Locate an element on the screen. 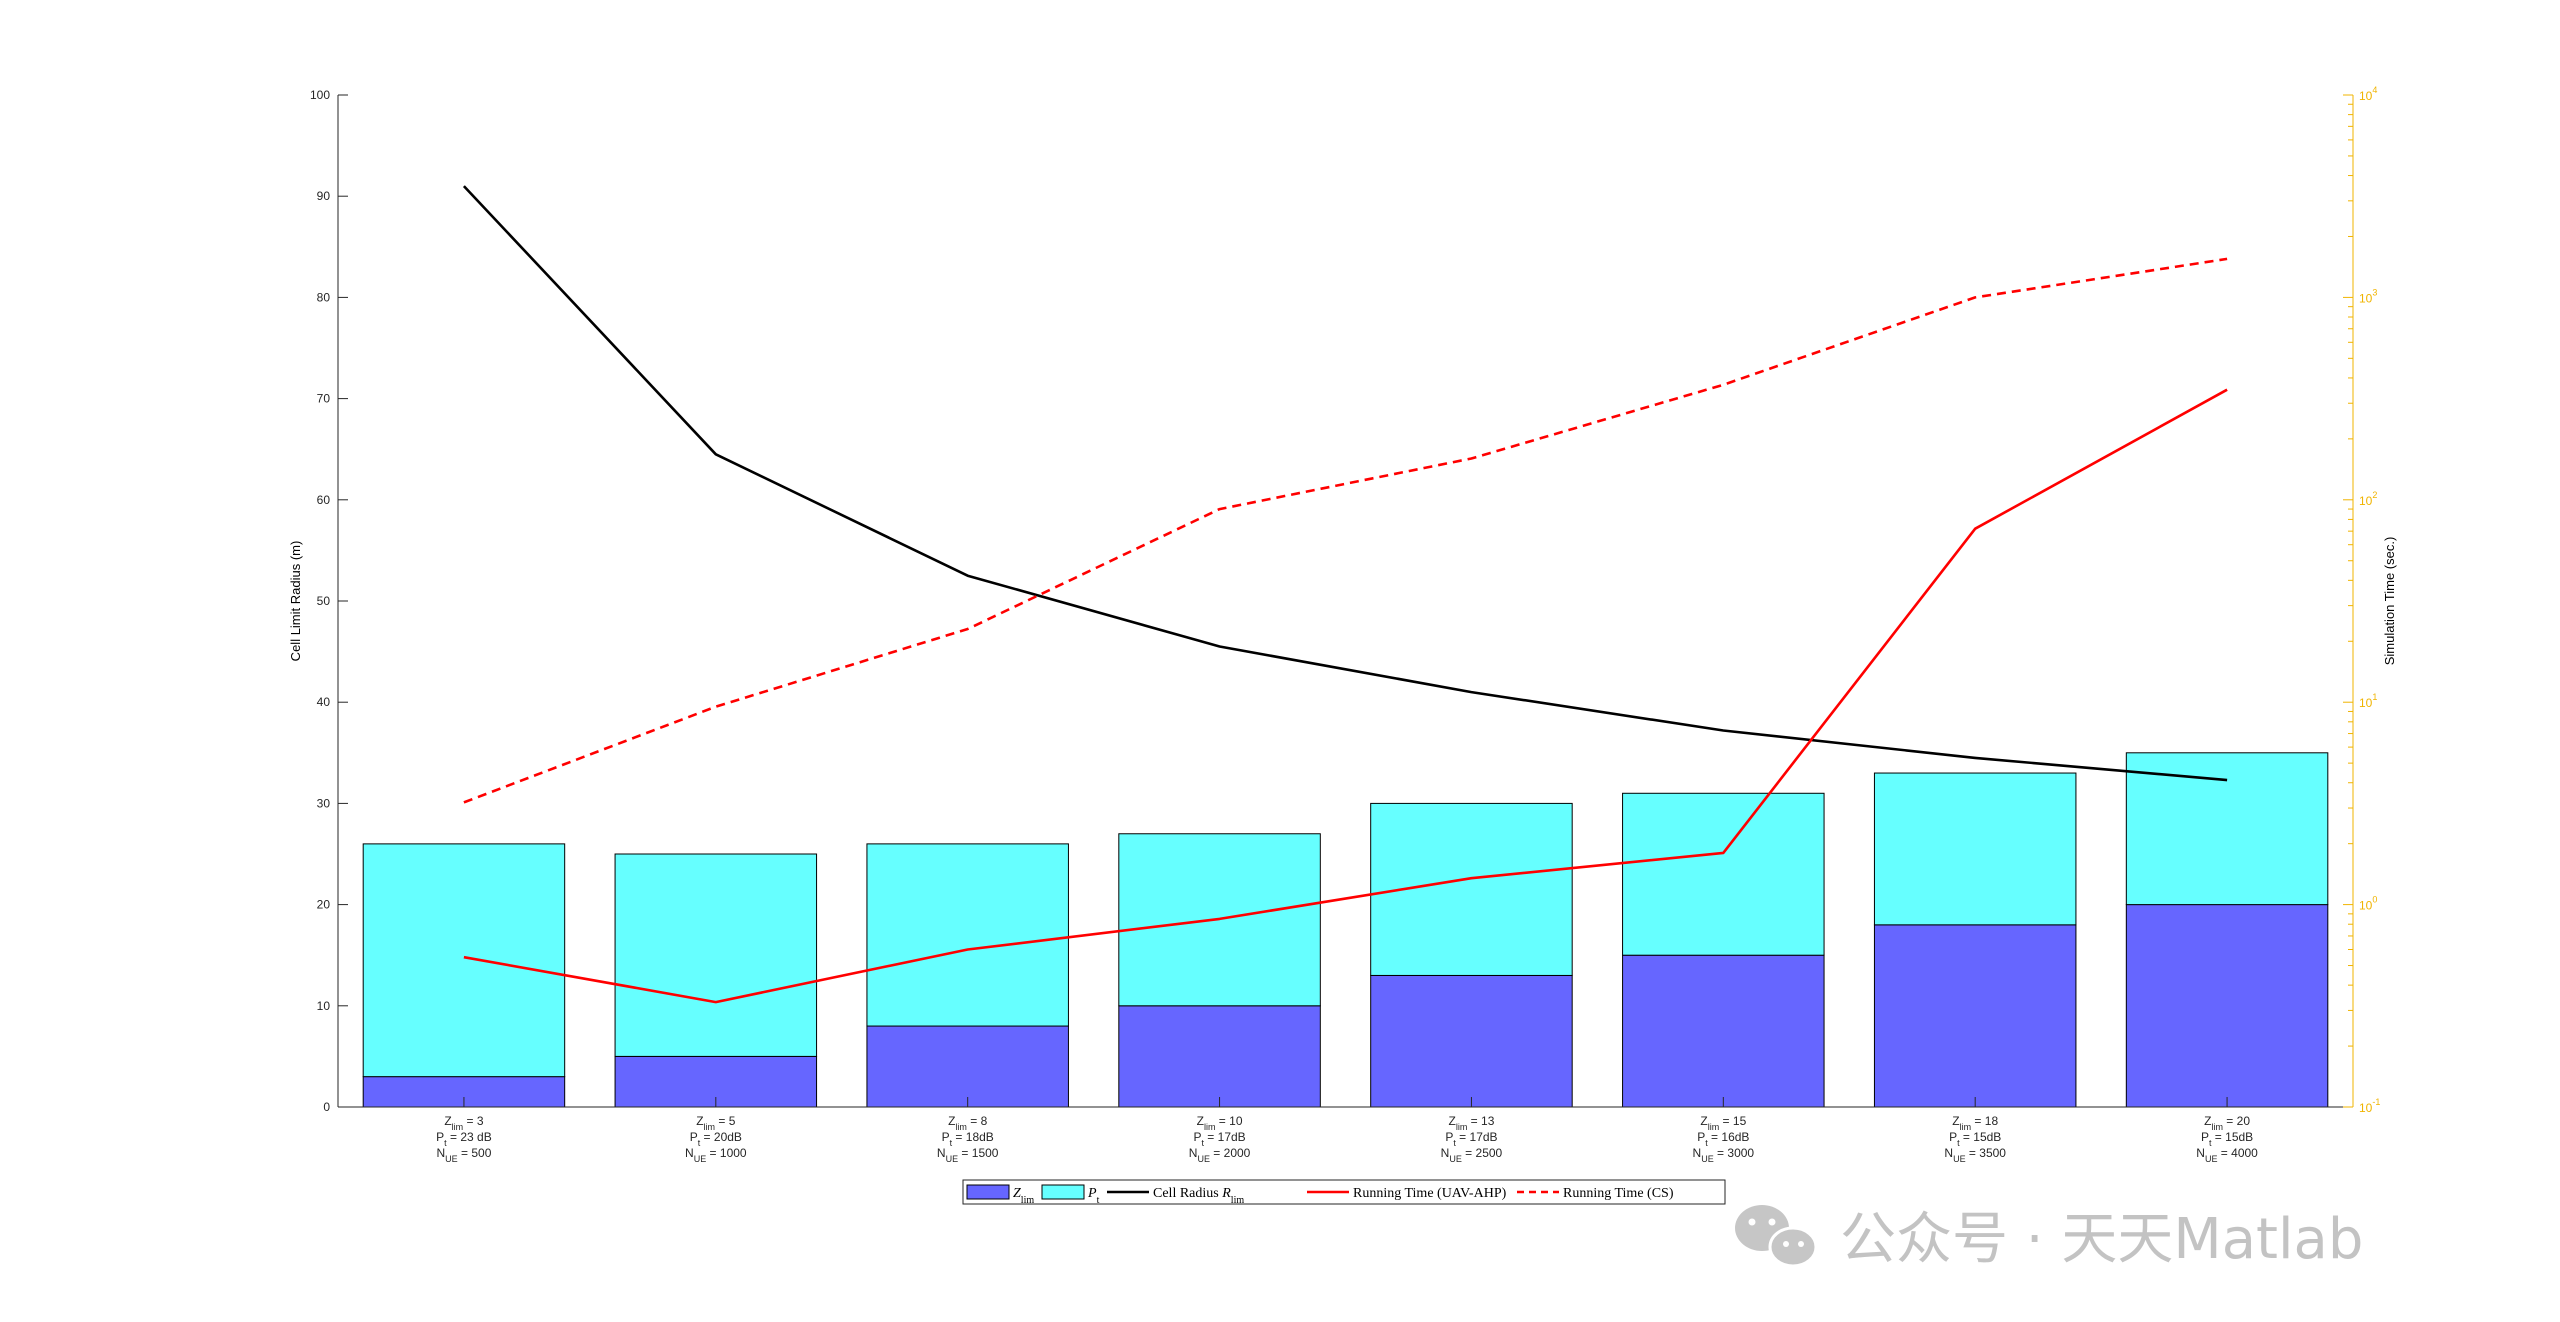 The width and height of the screenshot is (2560, 1322). legend-item-2: Cell Radius Rlim is located at coordinates (1175, 1196).